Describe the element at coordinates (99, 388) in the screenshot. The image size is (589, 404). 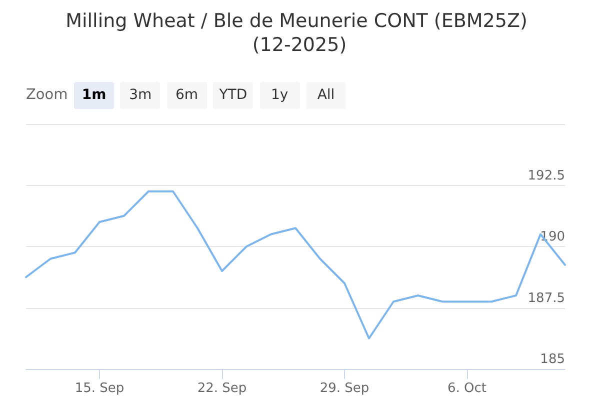
I see `x-tick-label: 15. Sep` at that location.